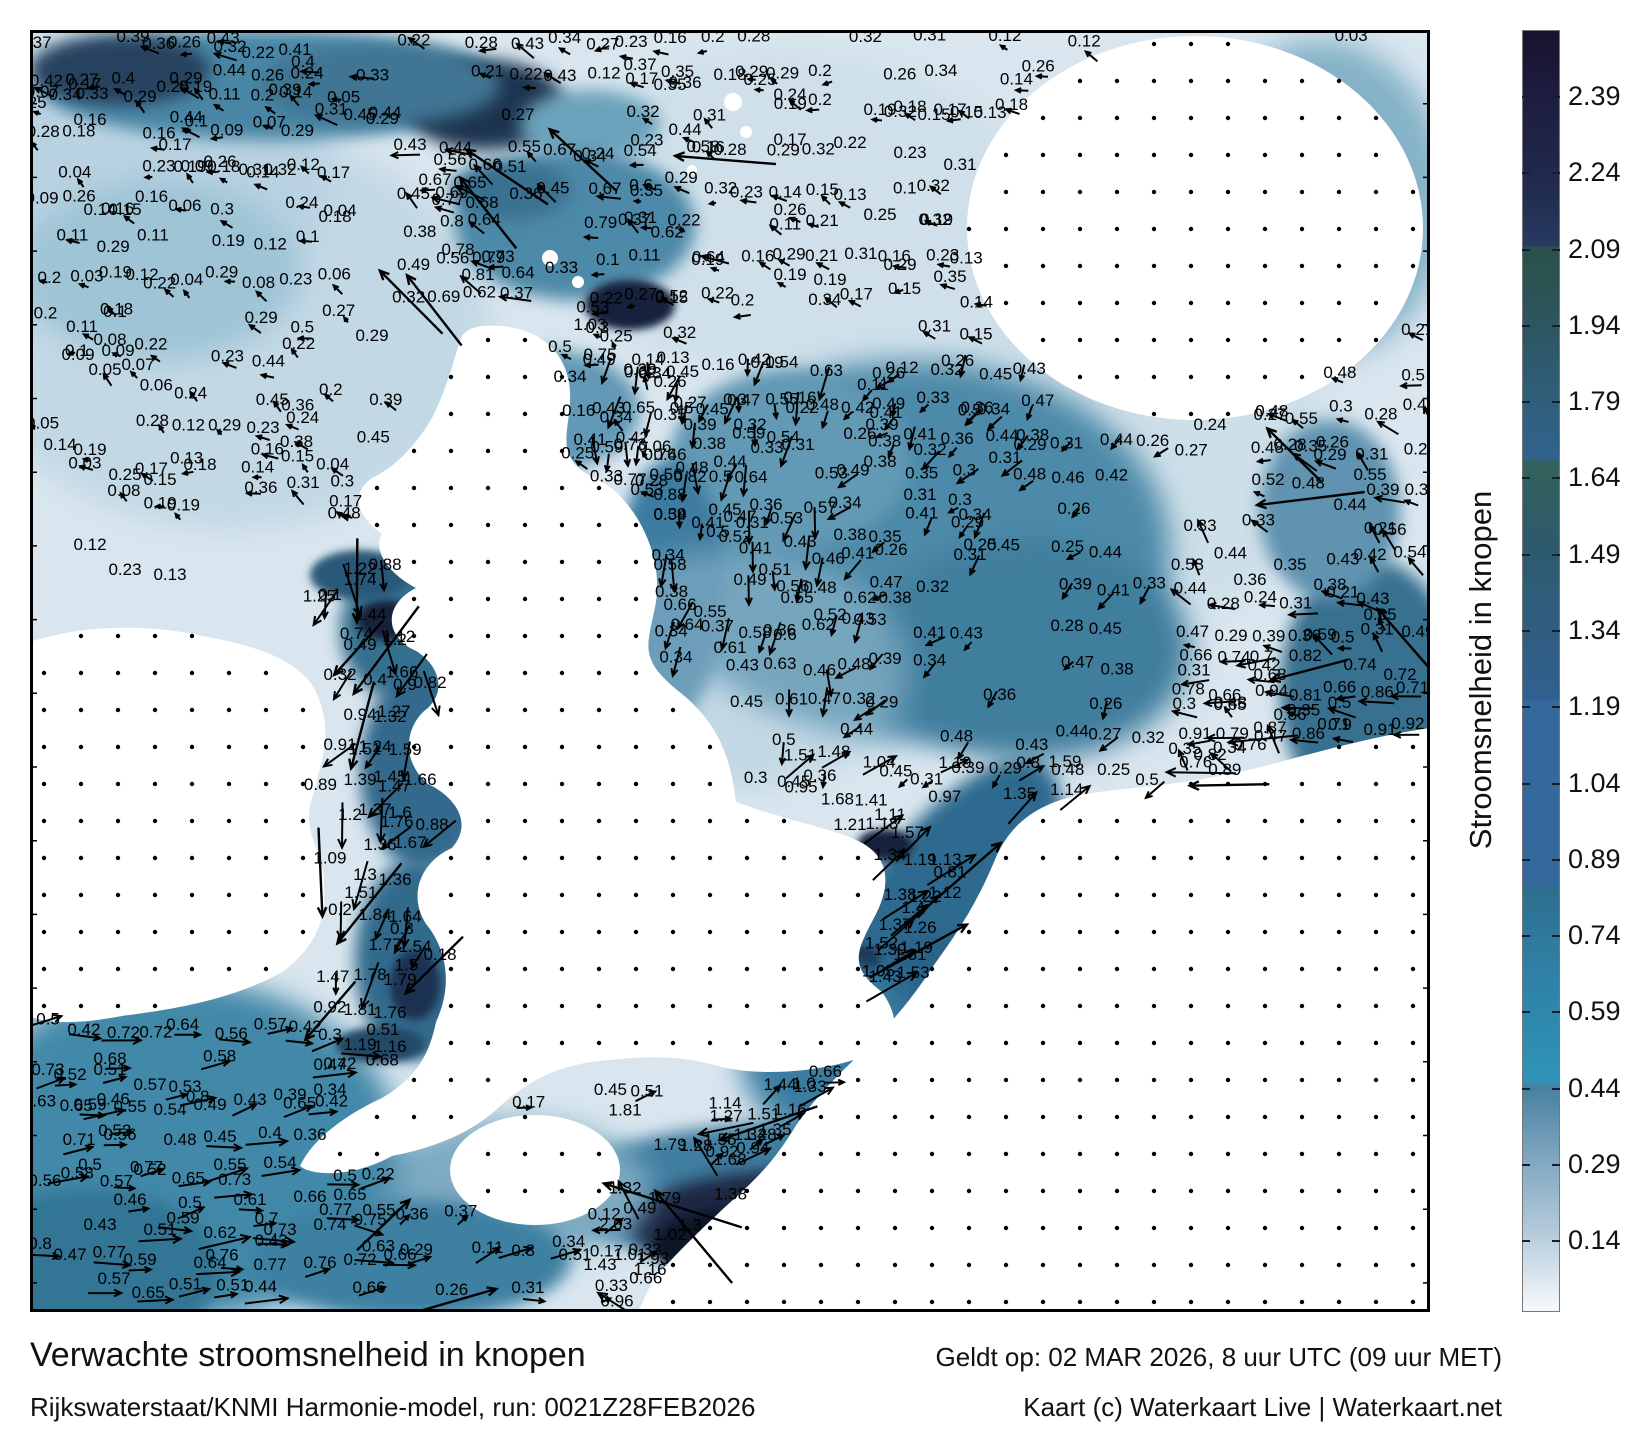 The image size is (1650, 1450). Describe the element at coordinates (481, 202) in the screenshot. I see `current-value-label: 0.68` at that location.